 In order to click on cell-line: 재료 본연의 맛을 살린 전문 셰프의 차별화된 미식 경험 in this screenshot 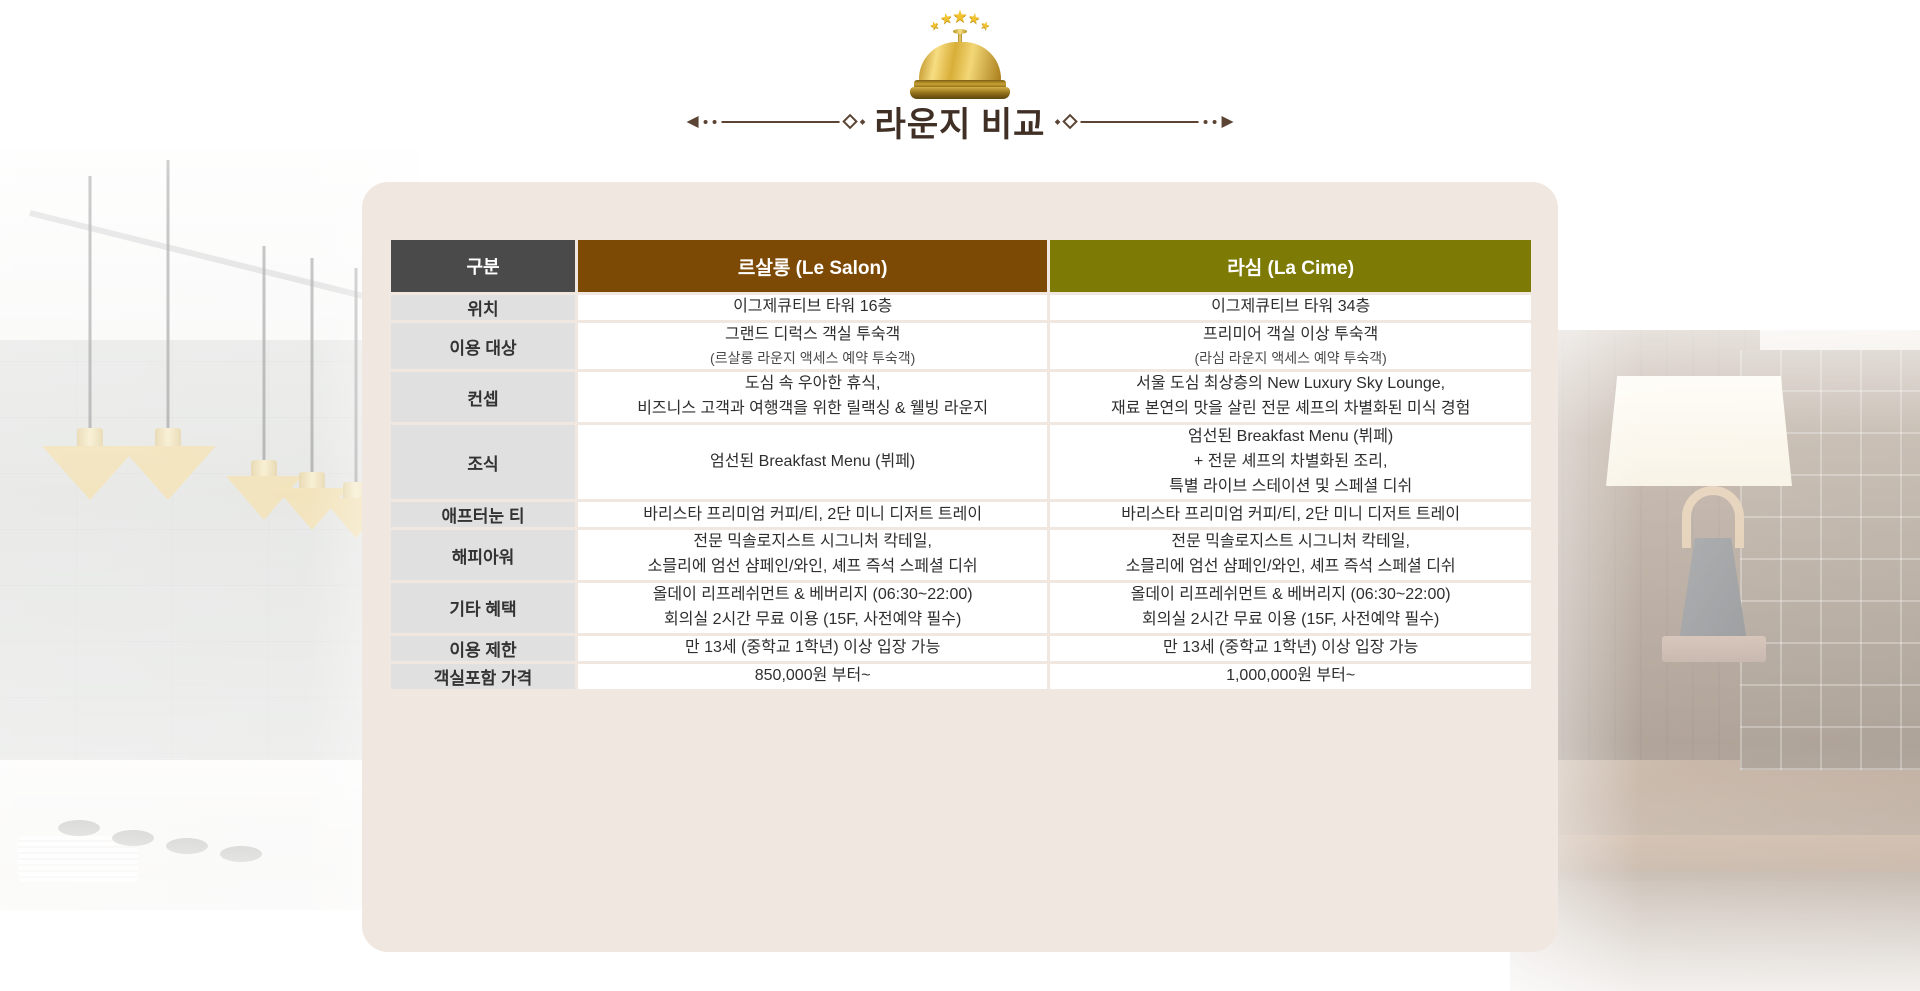, I will do `click(1290, 409)`.